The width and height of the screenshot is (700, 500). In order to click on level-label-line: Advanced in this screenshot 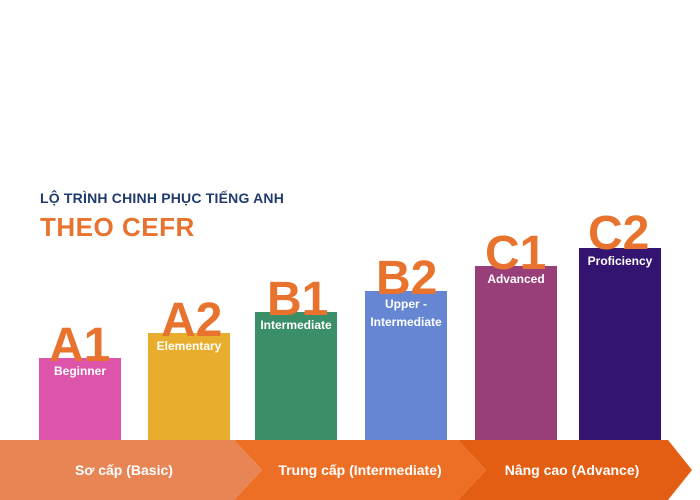, I will do `click(516, 279)`.